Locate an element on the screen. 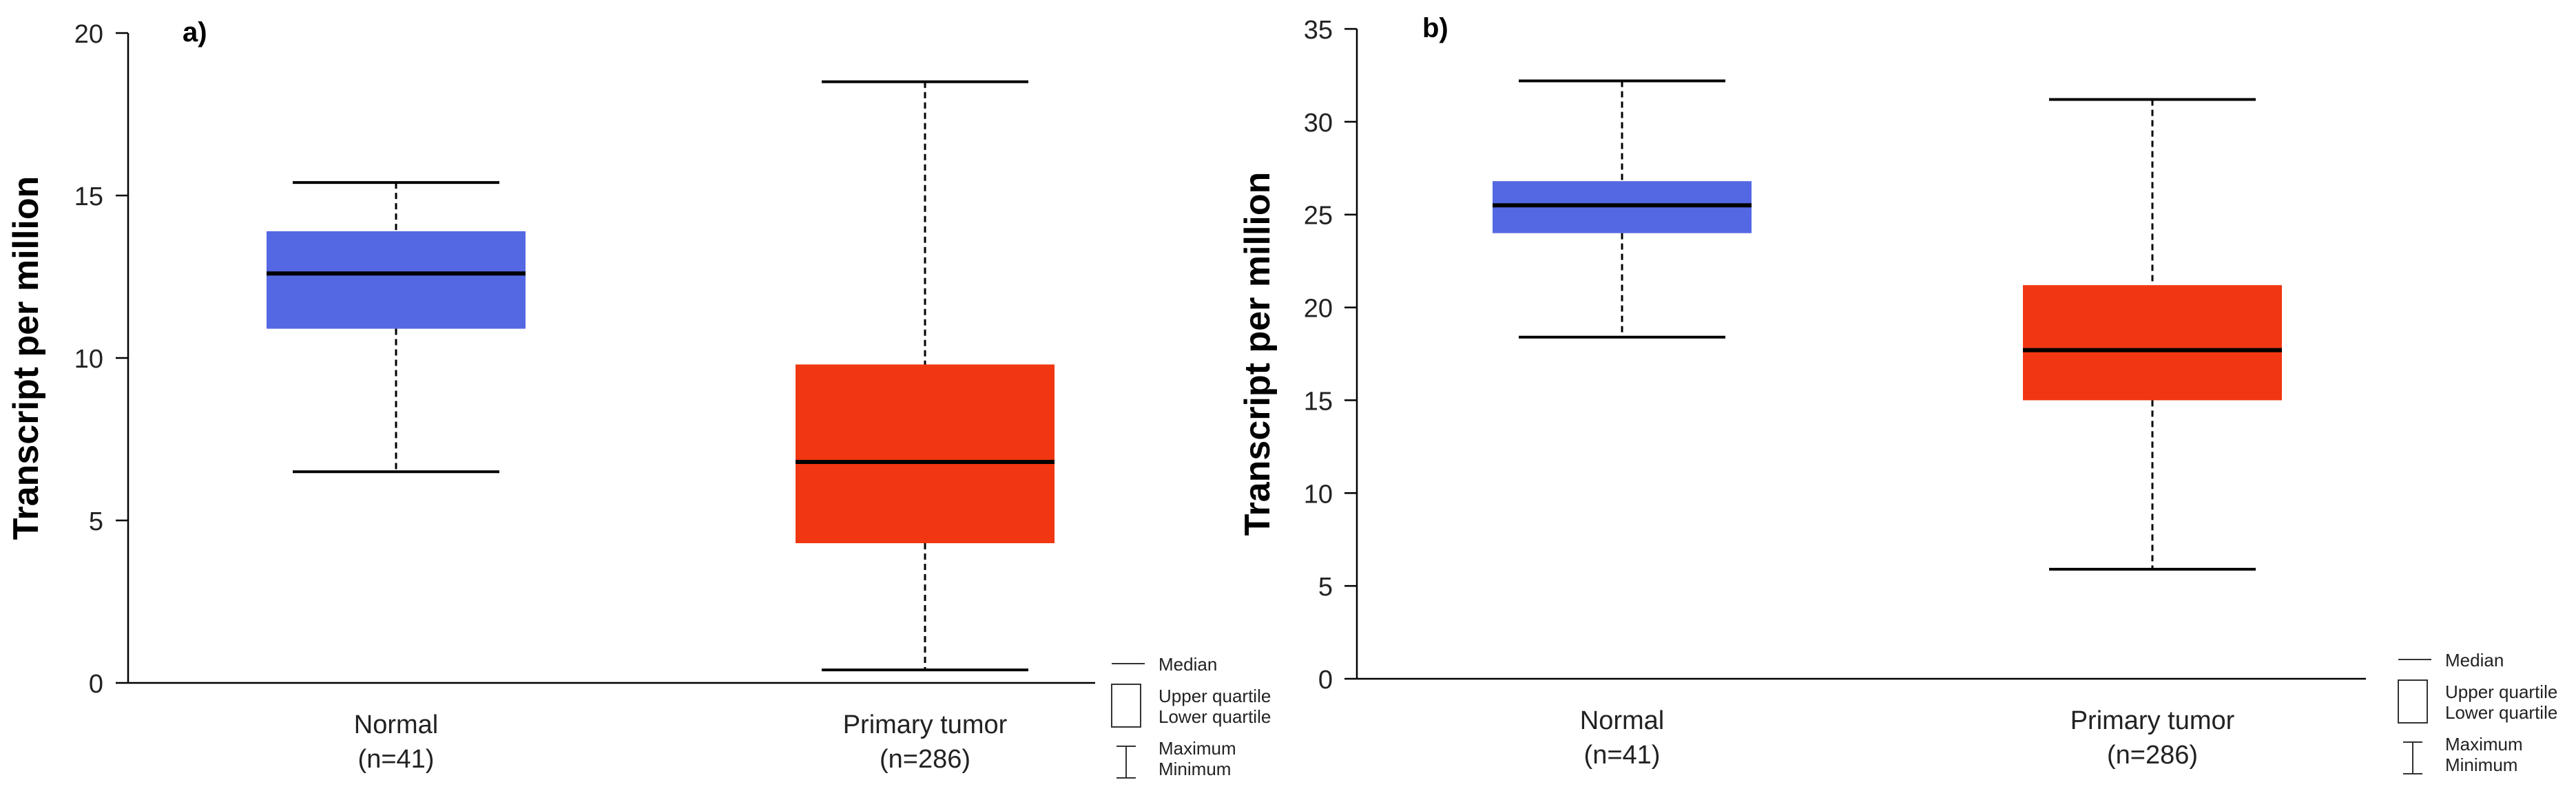 This screenshot has width=2576, height=802. panel-label: b) is located at coordinates (1435, 28).